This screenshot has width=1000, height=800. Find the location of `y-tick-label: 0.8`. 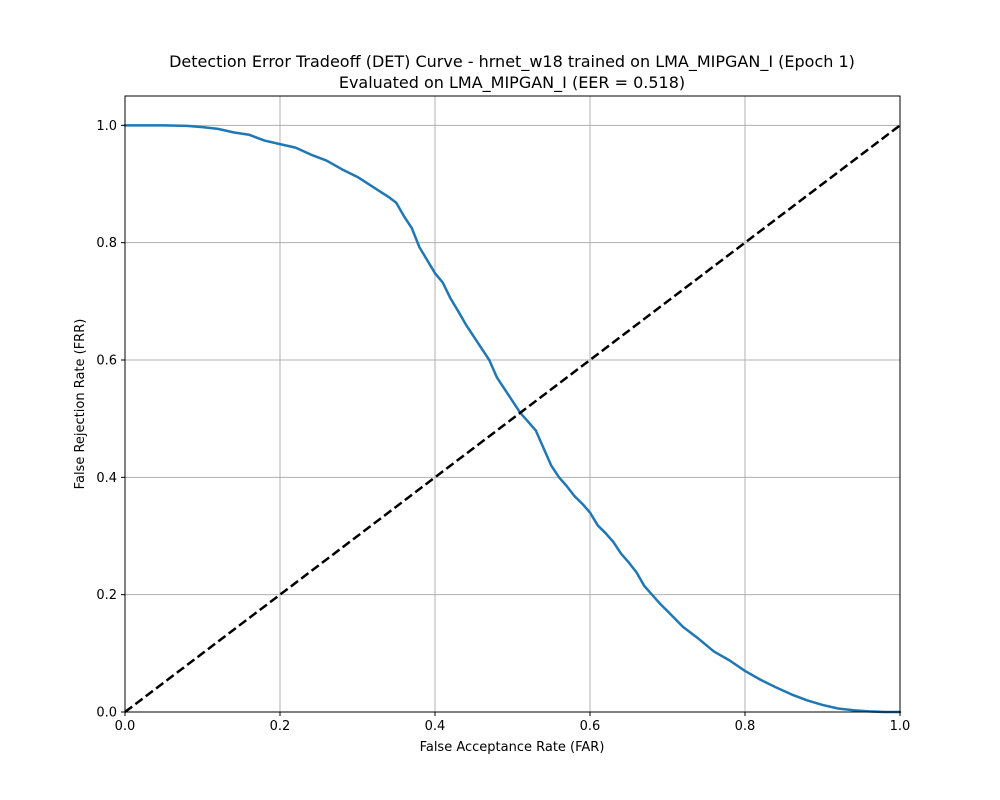

y-tick-label: 0.8 is located at coordinates (106, 243).